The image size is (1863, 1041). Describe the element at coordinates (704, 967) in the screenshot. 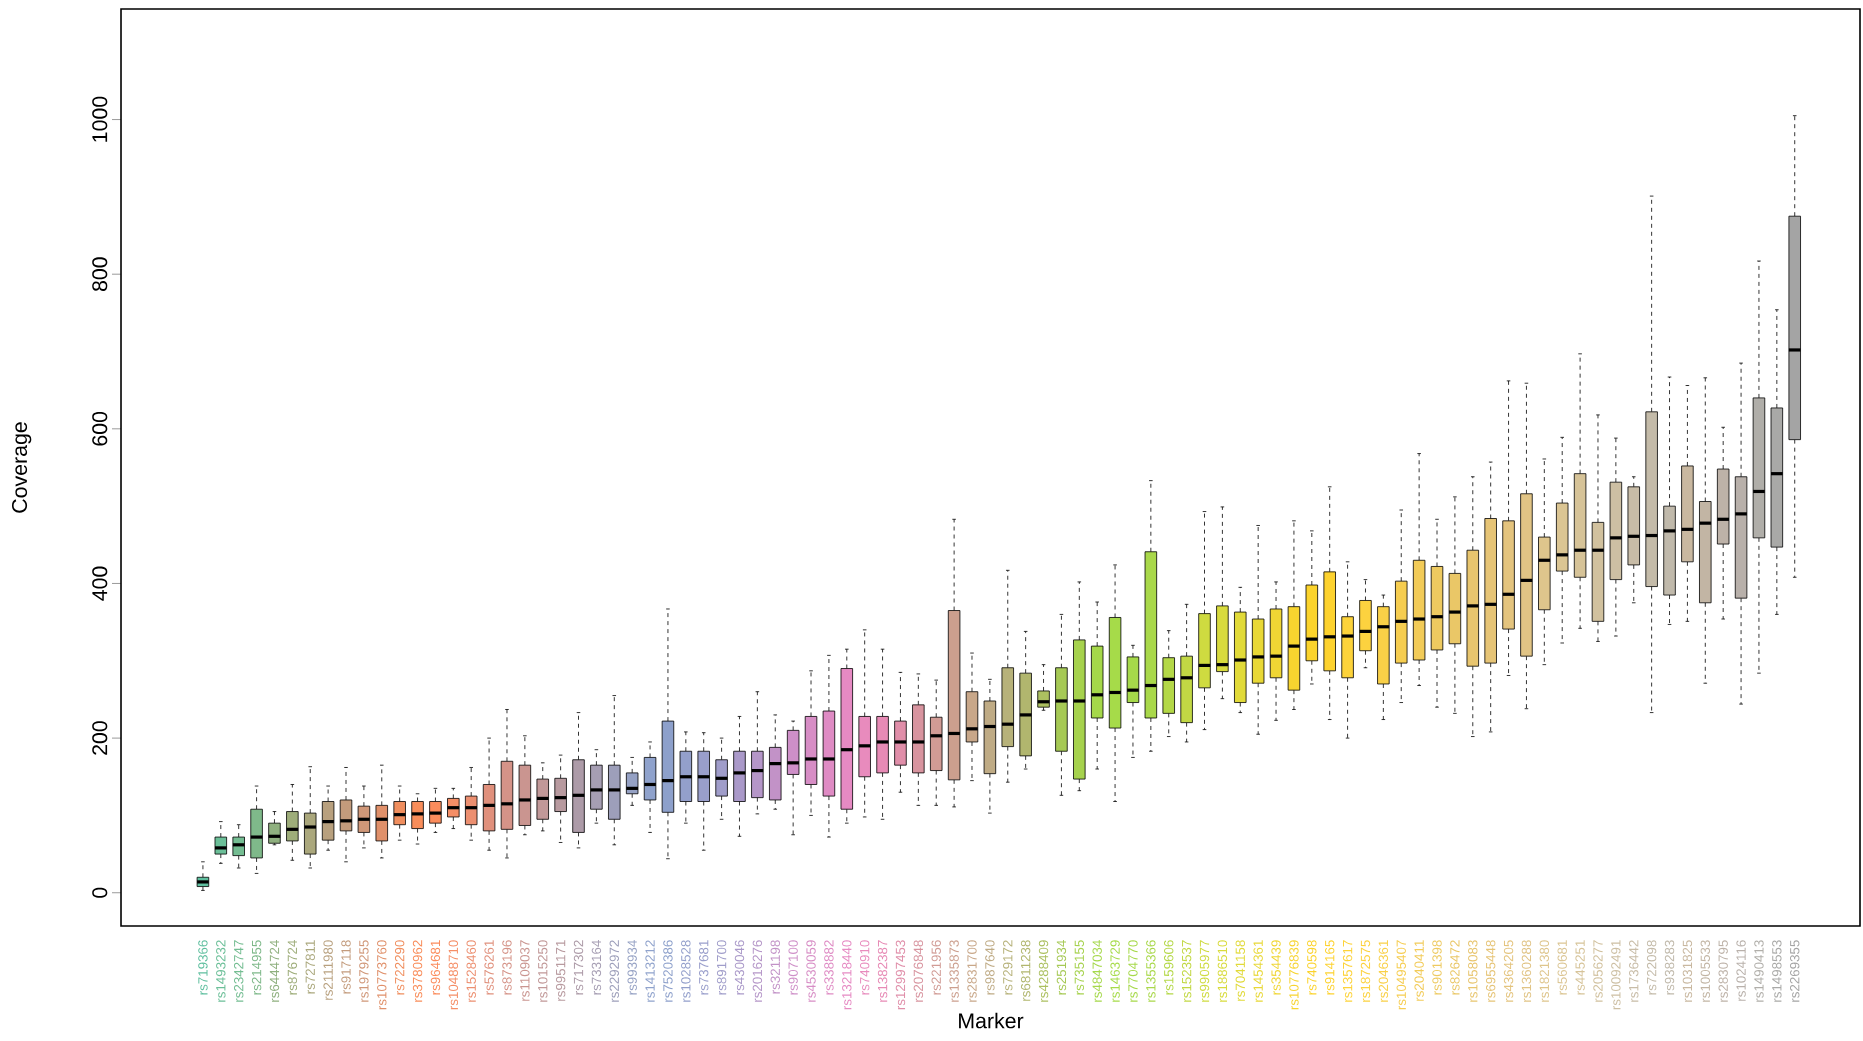

I see `x-tick-label: rs737681` at that location.